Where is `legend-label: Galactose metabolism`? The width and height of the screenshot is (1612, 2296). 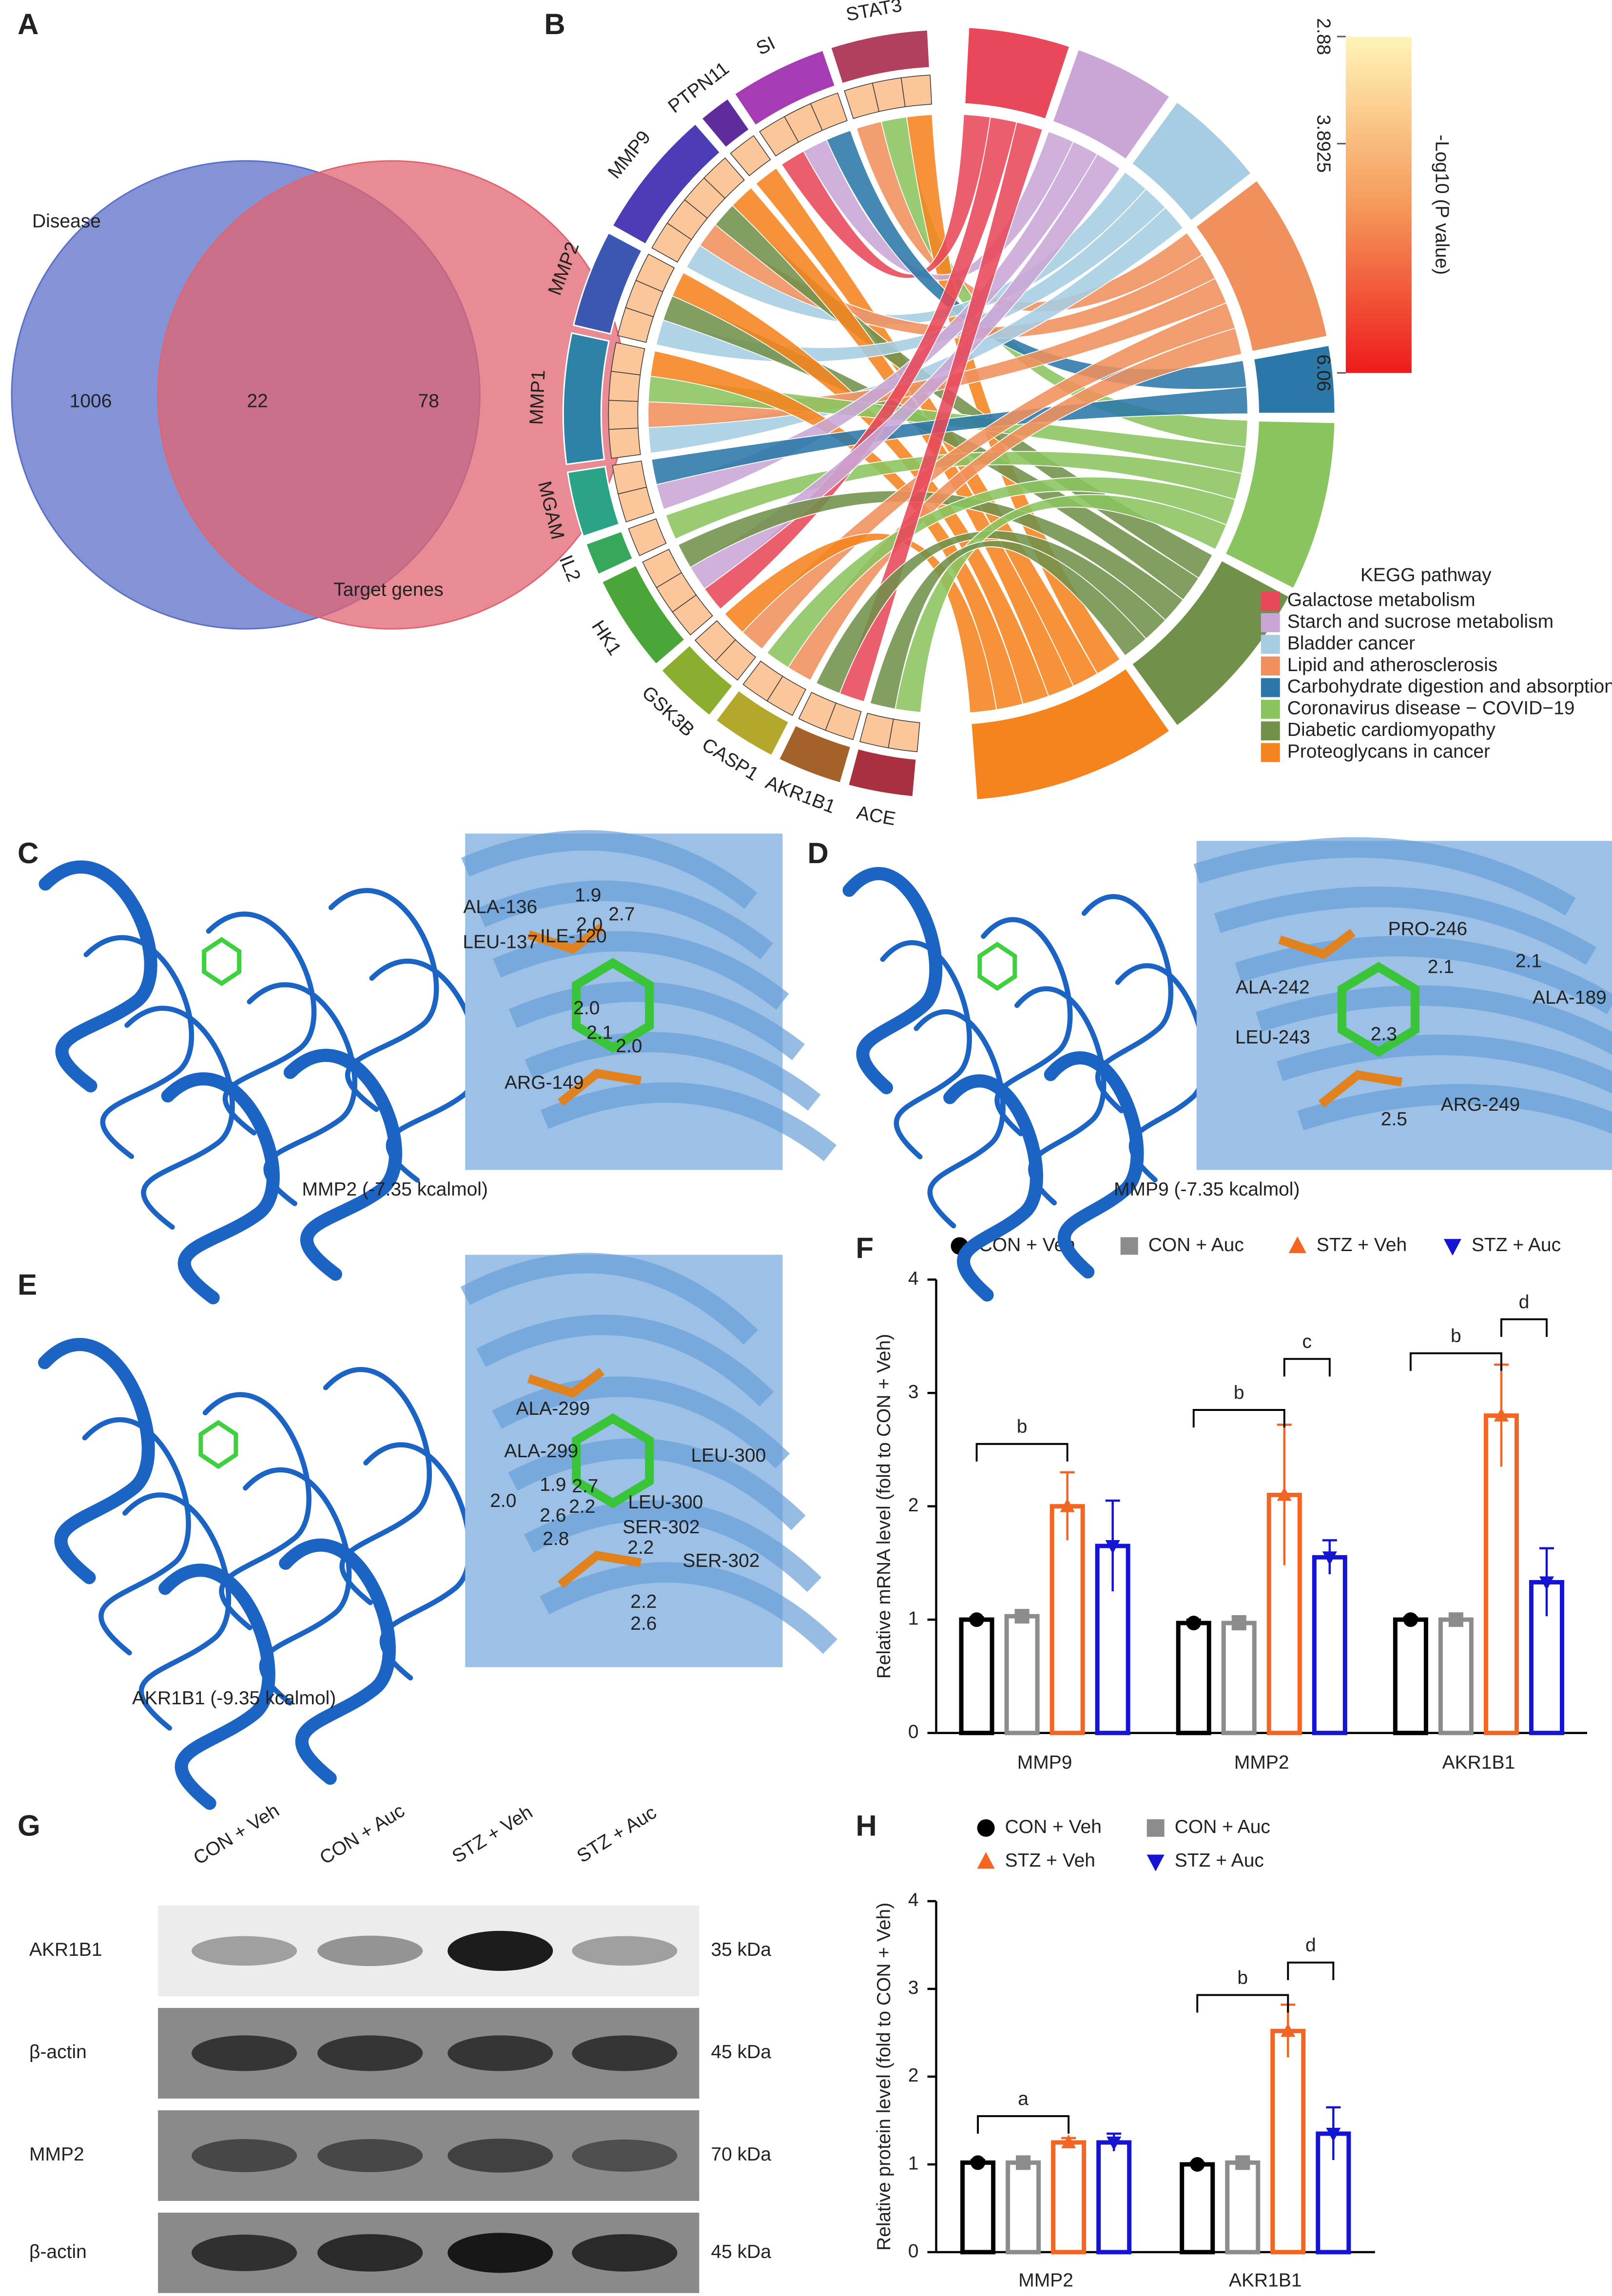 legend-label: Galactose metabolism is located at coordinates (1381, 600).